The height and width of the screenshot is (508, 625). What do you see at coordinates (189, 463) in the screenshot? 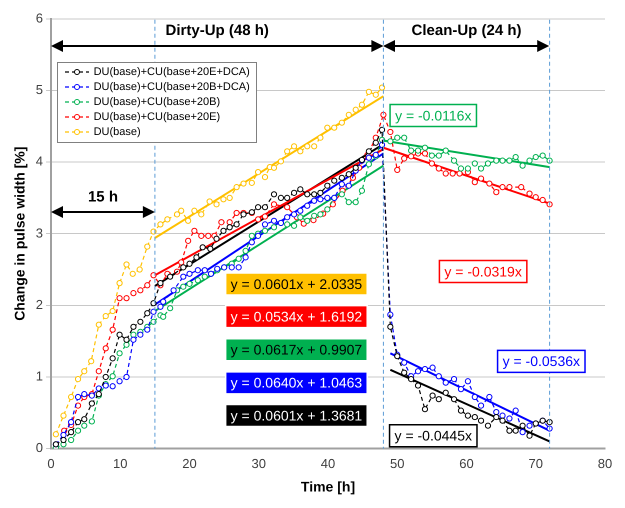
I see `x-tick-label: 20` at bounding box center [189, 463].